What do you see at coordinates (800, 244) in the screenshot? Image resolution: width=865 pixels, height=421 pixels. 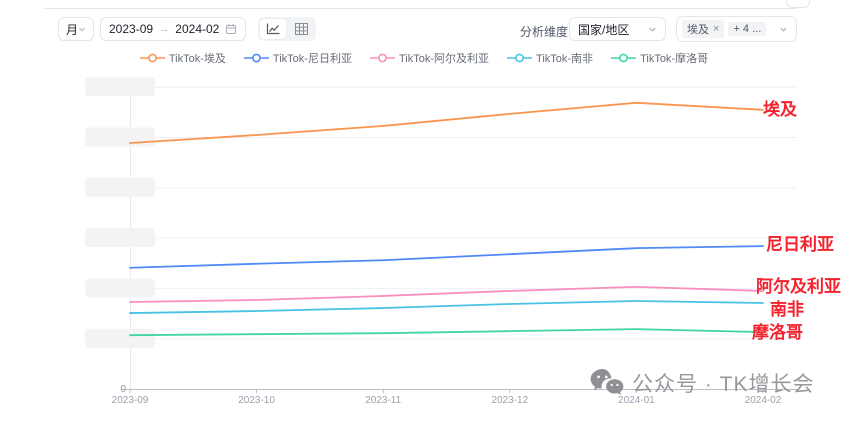 I see `series-annotation: 尼日利亚` at bounding box center [800, 244].